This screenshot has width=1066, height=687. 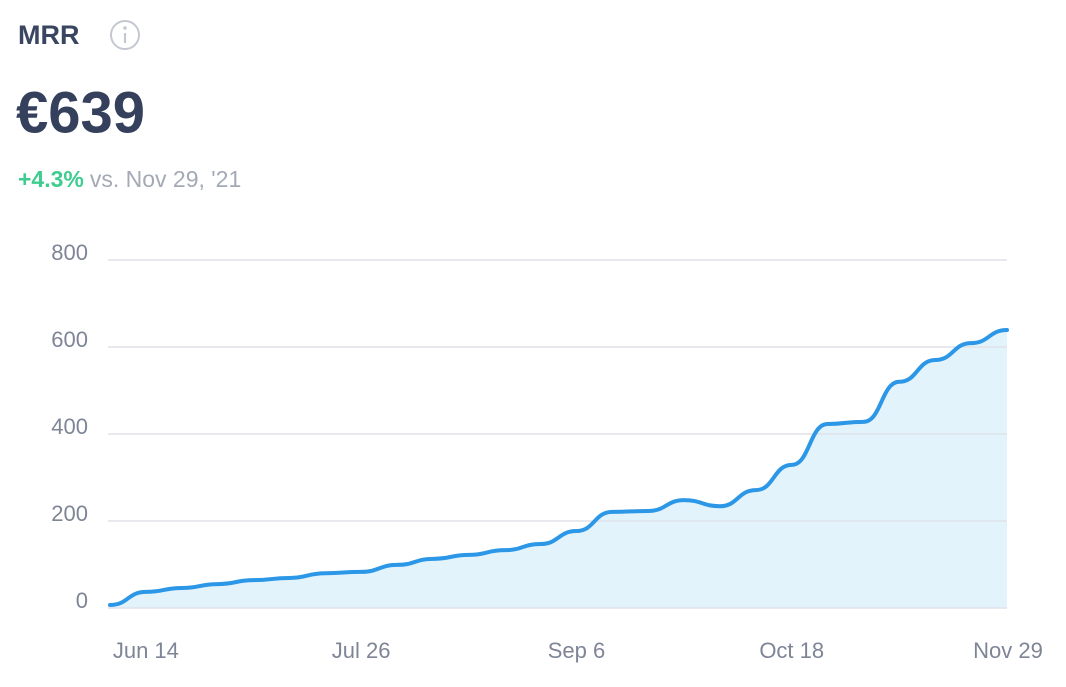 What do you see at coordinates (82, 600) in the screenshot?
I see `y-tick-label: 0` at bounding box center [82, 600].